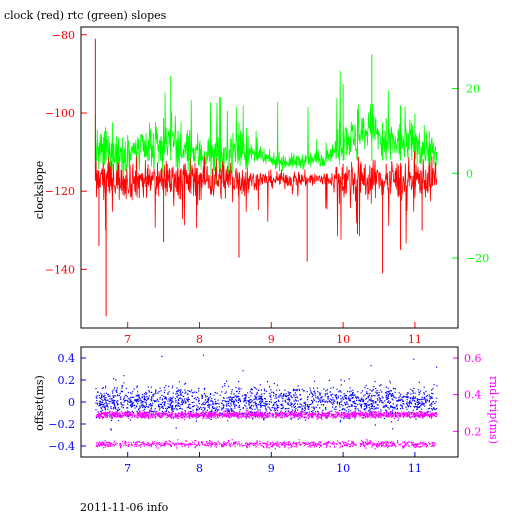  Describe the element at coordinates (124, 506) in the screenshot. I see `footer-text: 2011-11-06 info` at that location.